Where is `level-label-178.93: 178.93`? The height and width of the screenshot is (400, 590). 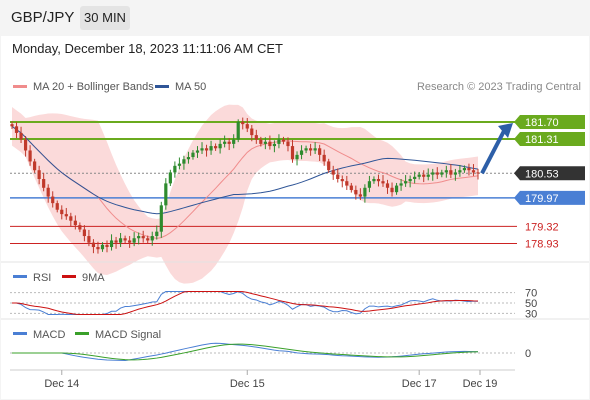 level-label-178.93: 178.93 is located at coordinates (542, 245).